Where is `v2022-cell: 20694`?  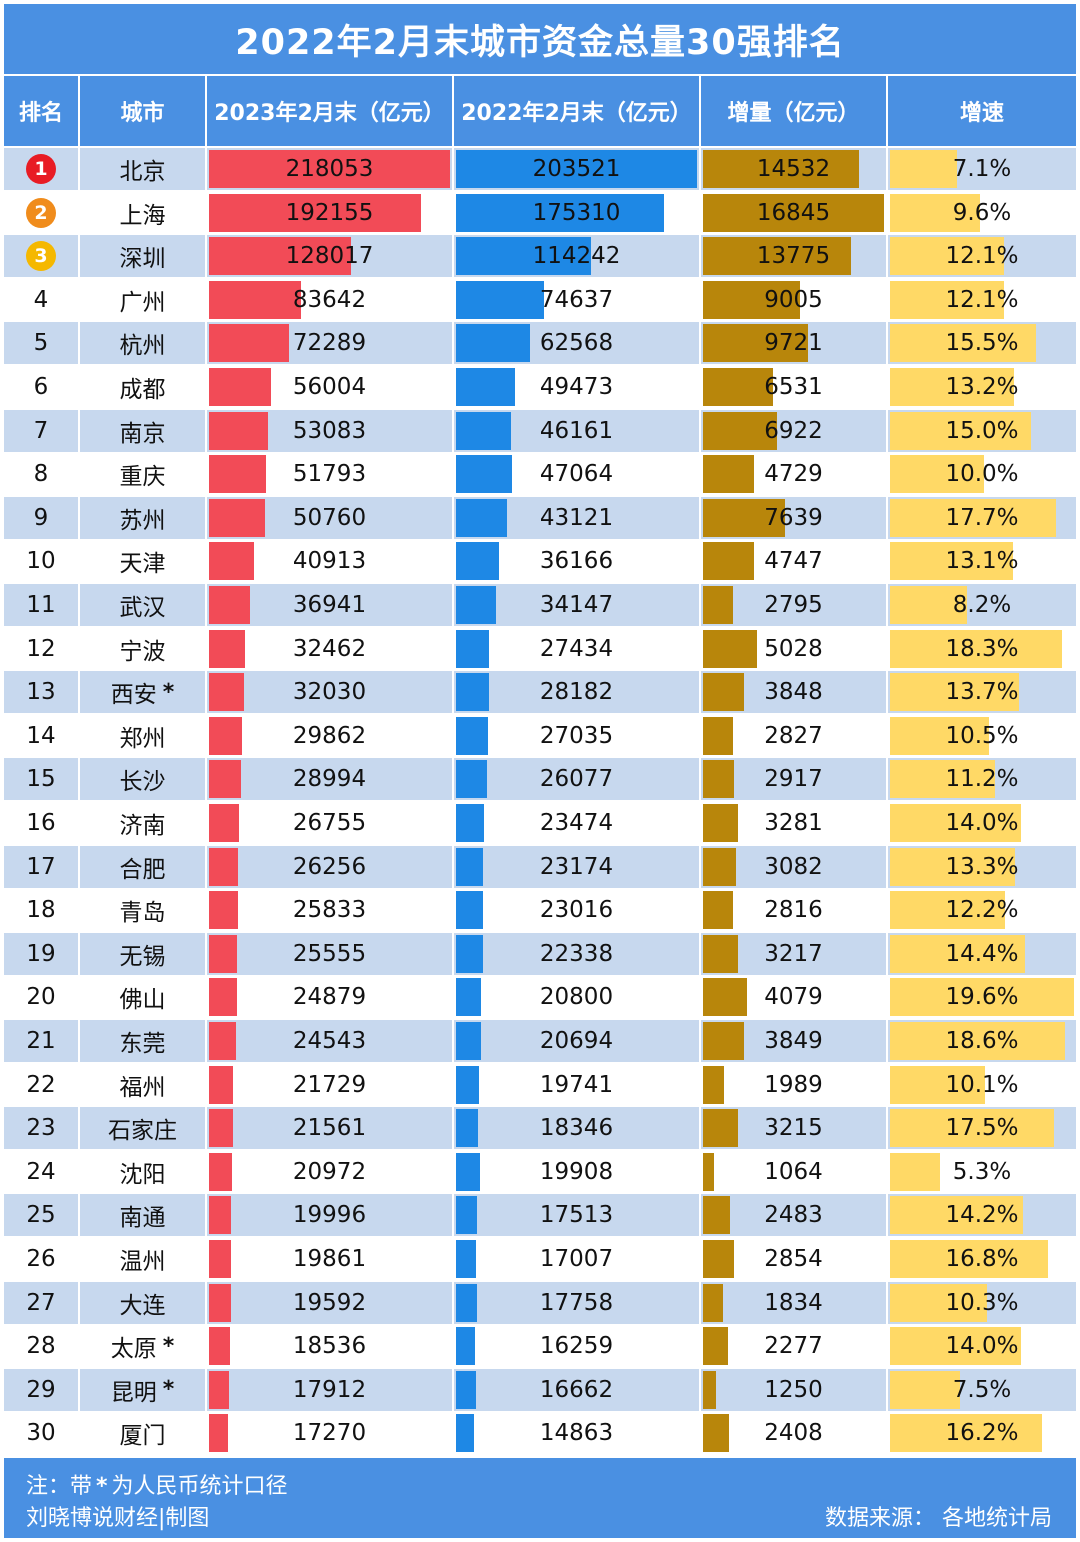 v2022-cell: 20694 is located at coordinates (576, 1041).